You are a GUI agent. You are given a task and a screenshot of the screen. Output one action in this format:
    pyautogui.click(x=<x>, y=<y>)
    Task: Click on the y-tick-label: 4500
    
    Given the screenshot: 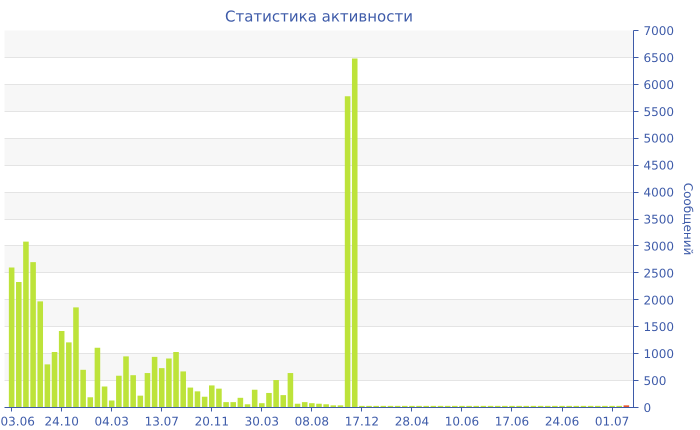 What is the action you would take?
    pyautogui.click(x=659, y=165)
    